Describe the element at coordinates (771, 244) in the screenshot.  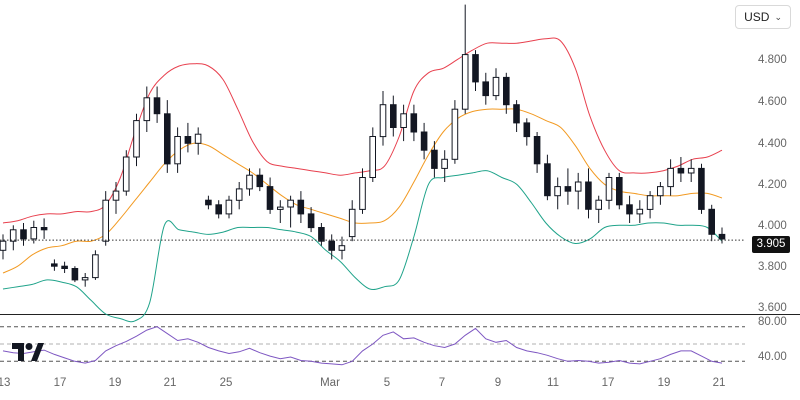
I see `last-price-label: 3.905` at that location.